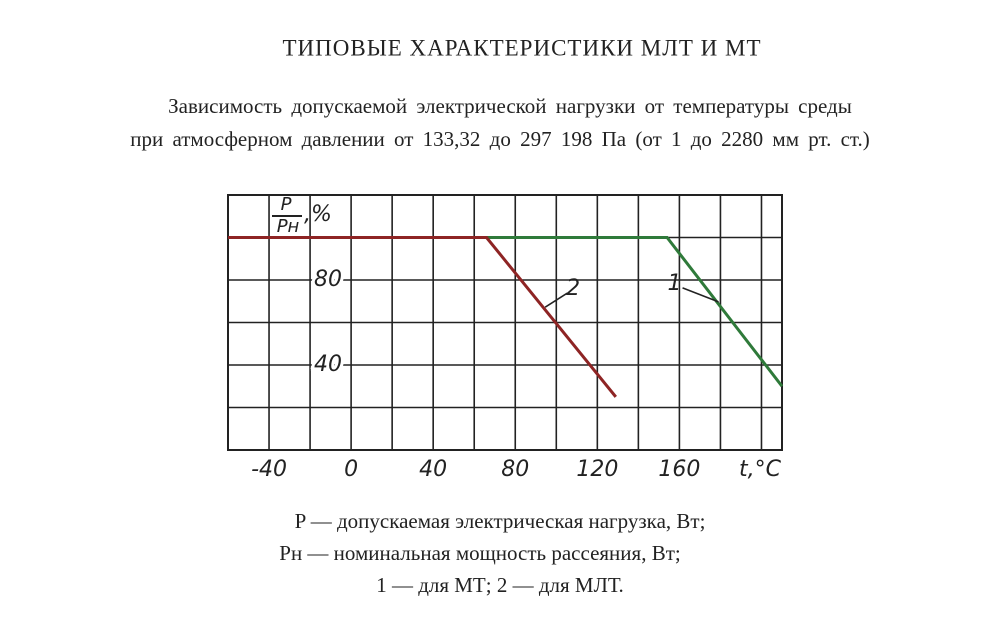  I want to click on note: Pн — номинальная мощность рассеяния, Вт;, so click(479, 553).